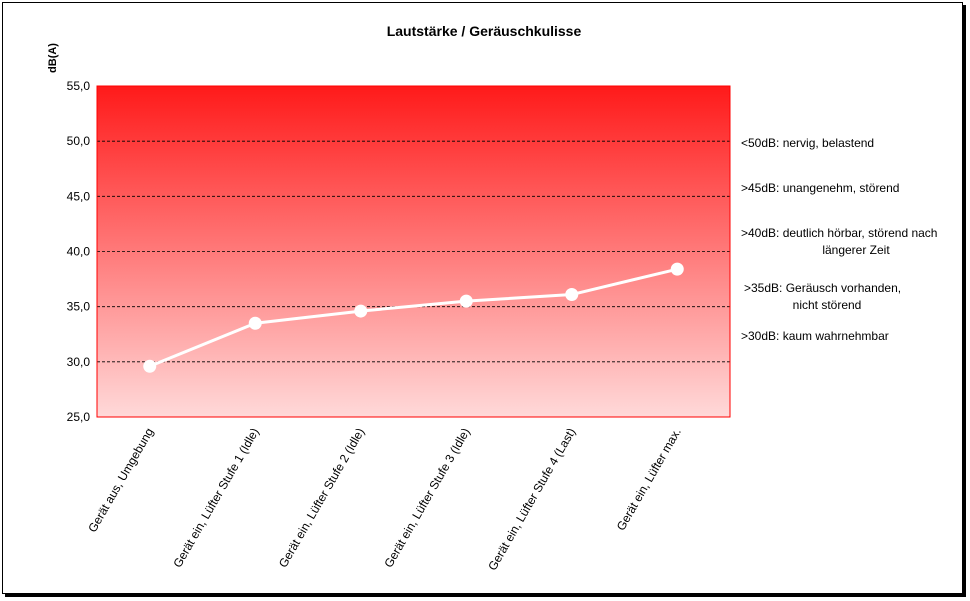 The height and width of the screenshot is (601, 970). Describe the element at coordinates (827, 305) in the screenshot. I see `annotation-text: nicht störend` at that location.